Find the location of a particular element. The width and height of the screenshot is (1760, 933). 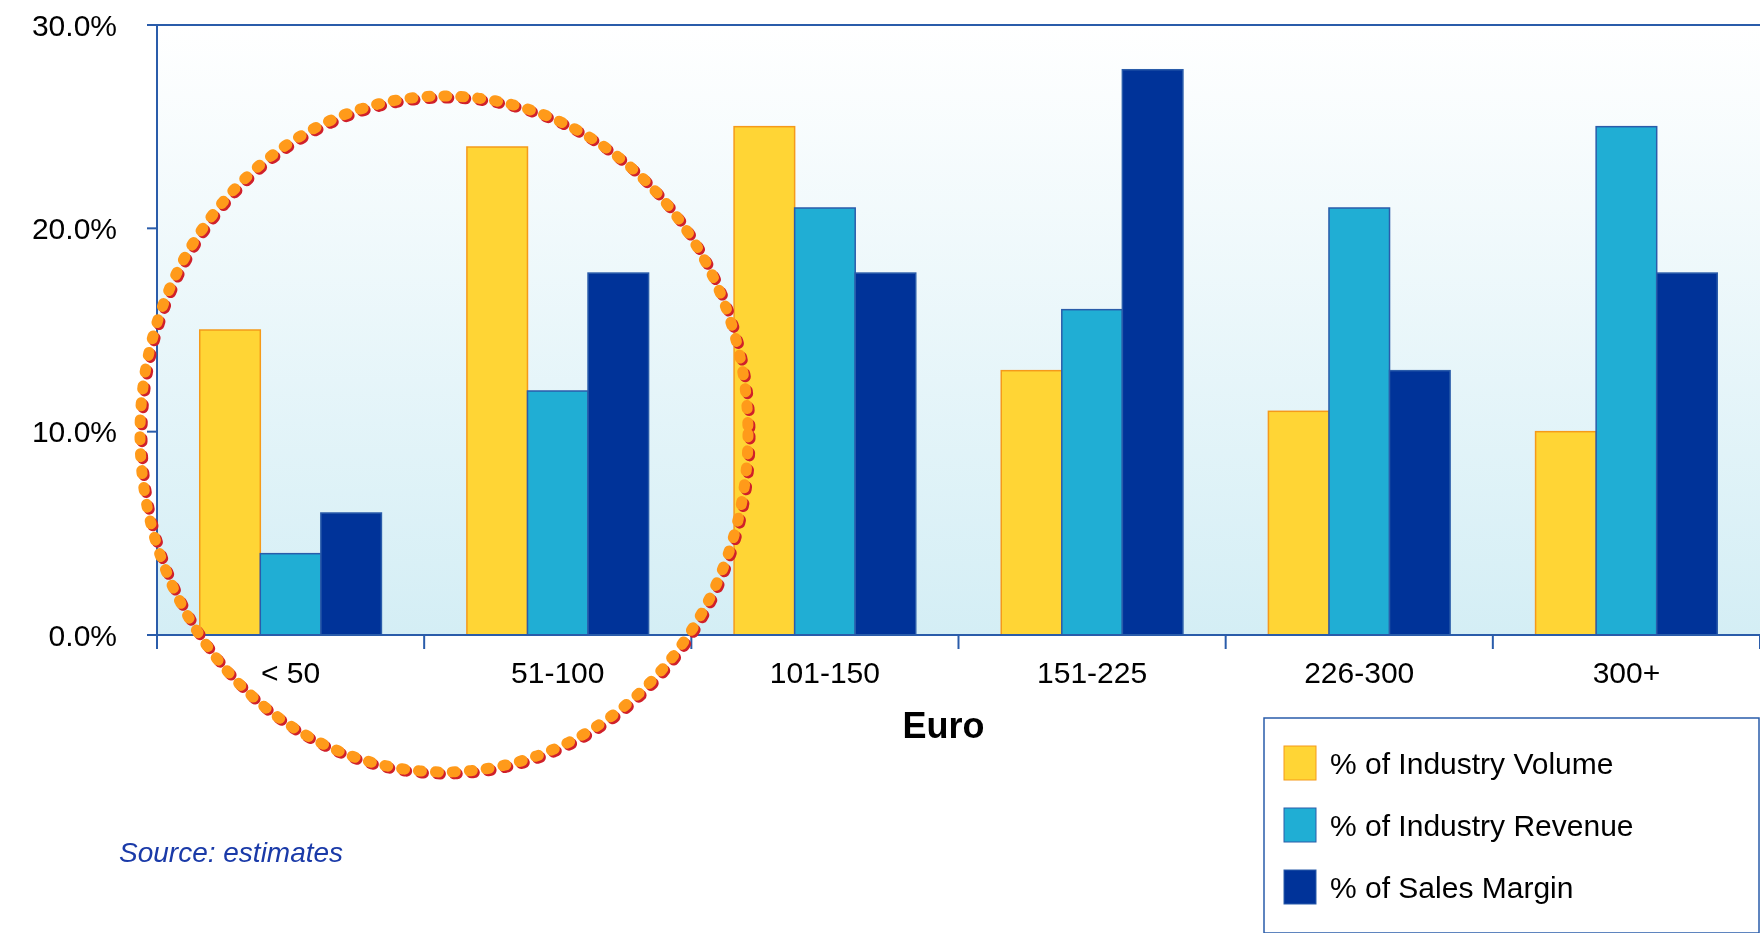

x-tick-label: 51-100 is located at coordinates (558, 672).